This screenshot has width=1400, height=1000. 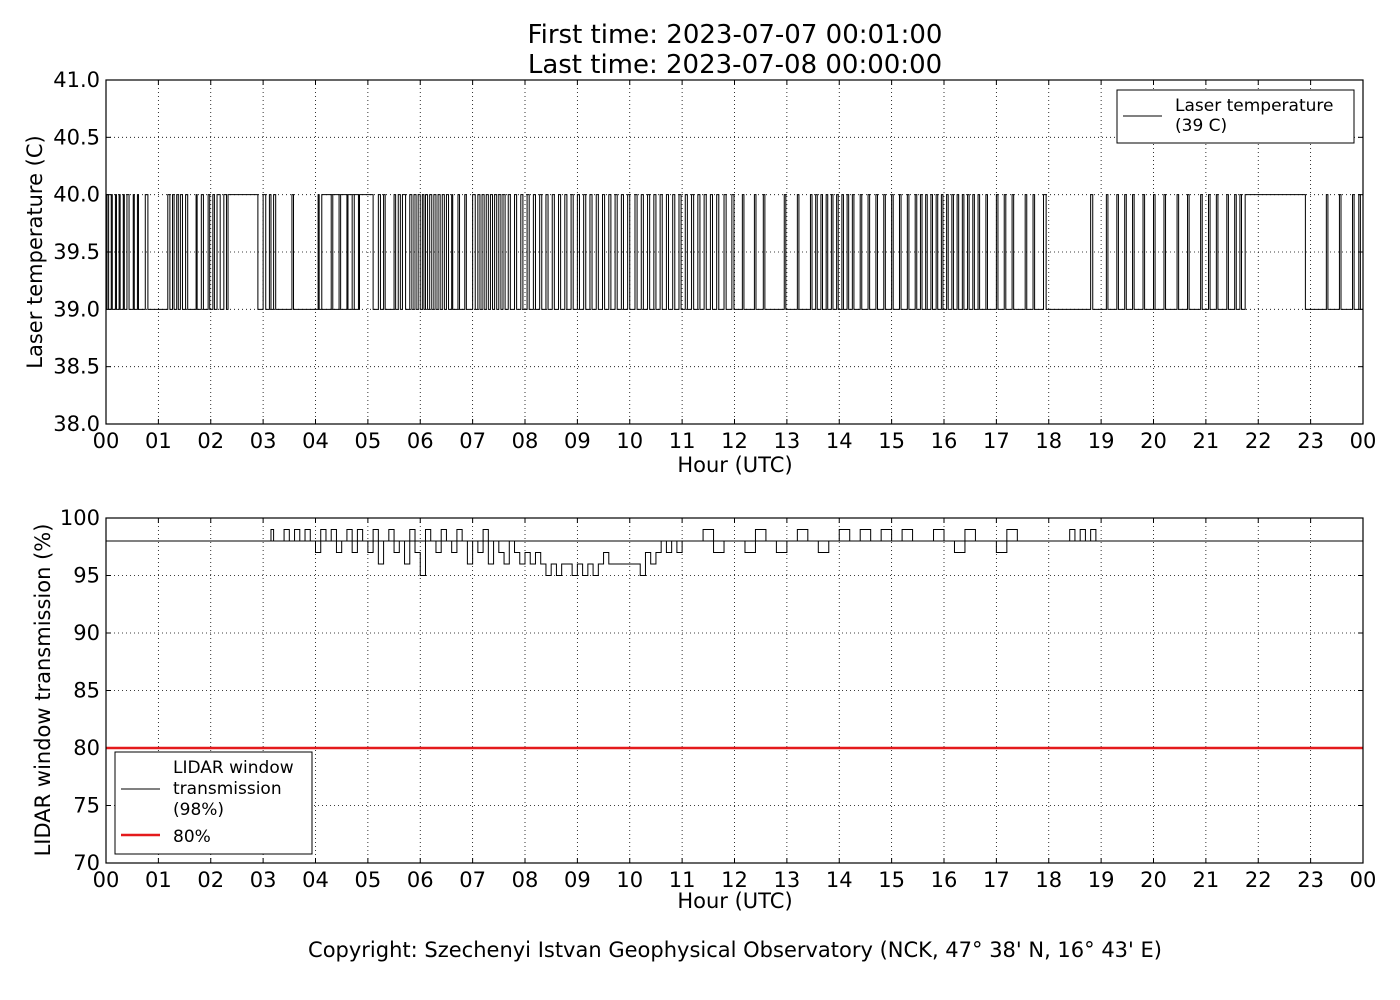 I want to click on legend: LIDAR window transmission (98%) 80%, so click(x=213, y=803).